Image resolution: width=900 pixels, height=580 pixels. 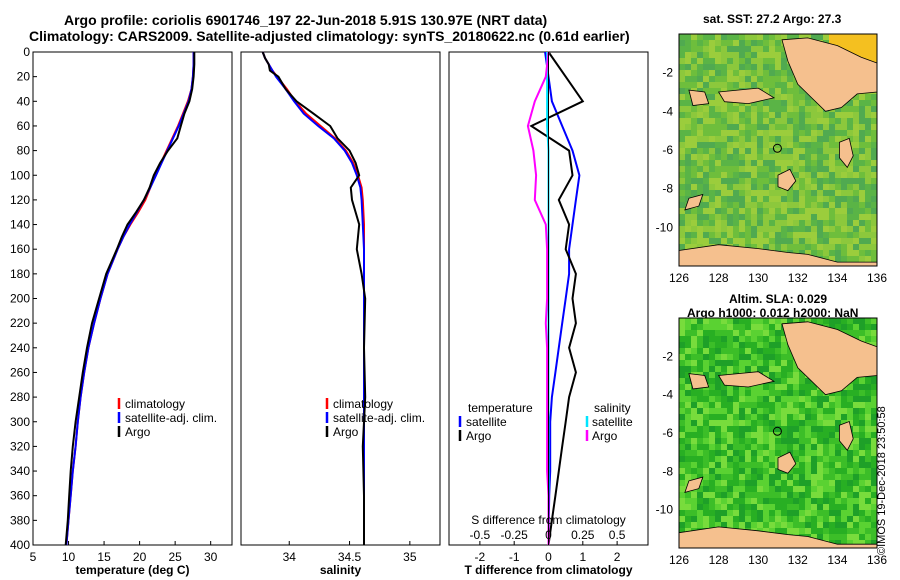 I want to click on sst-map-y-tick-label: -10, so click(x=665, y=227).